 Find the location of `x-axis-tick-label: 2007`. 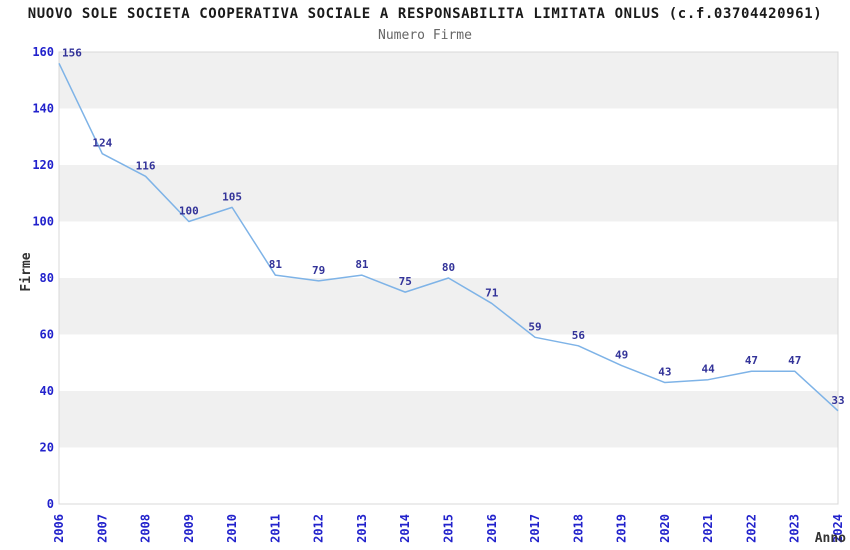

x-axis-tick-label: 2007 is located at coordinates (102, 528).